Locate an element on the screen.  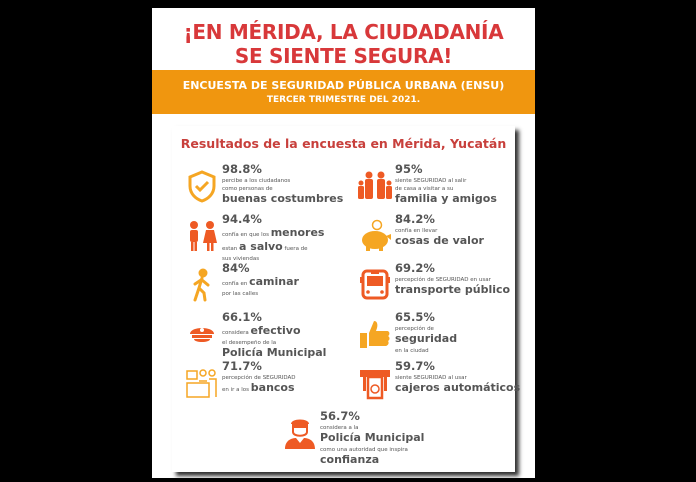
stat-description: siente SEGURIDAD al salir is located at coordinates (431, 180).